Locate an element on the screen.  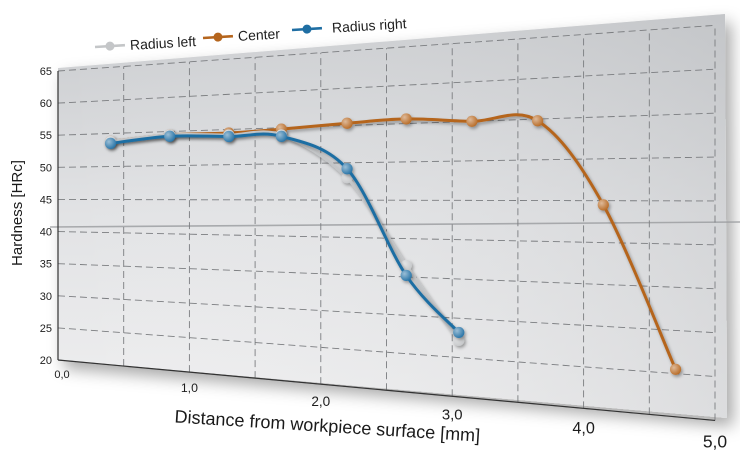
x-tick-label: 5,0 is located at coordinates (715, 441).